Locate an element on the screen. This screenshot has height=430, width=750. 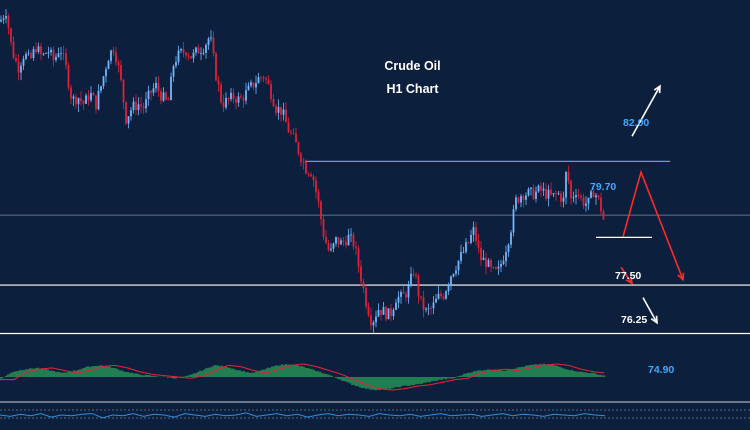
chart-subtitle: H1 Chart is located at coordinates (412, 89).